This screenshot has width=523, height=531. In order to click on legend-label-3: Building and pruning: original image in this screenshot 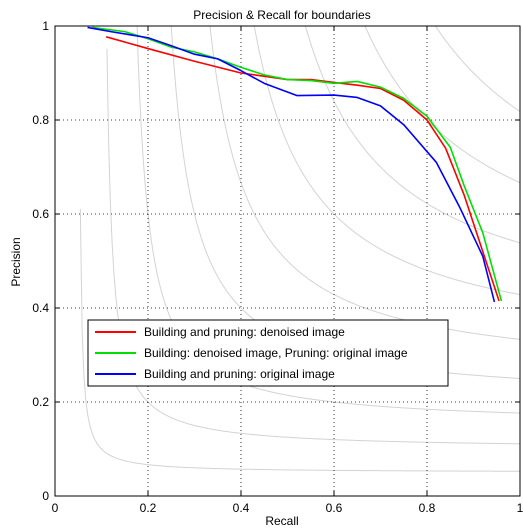, I will do `click(239, 374)`.